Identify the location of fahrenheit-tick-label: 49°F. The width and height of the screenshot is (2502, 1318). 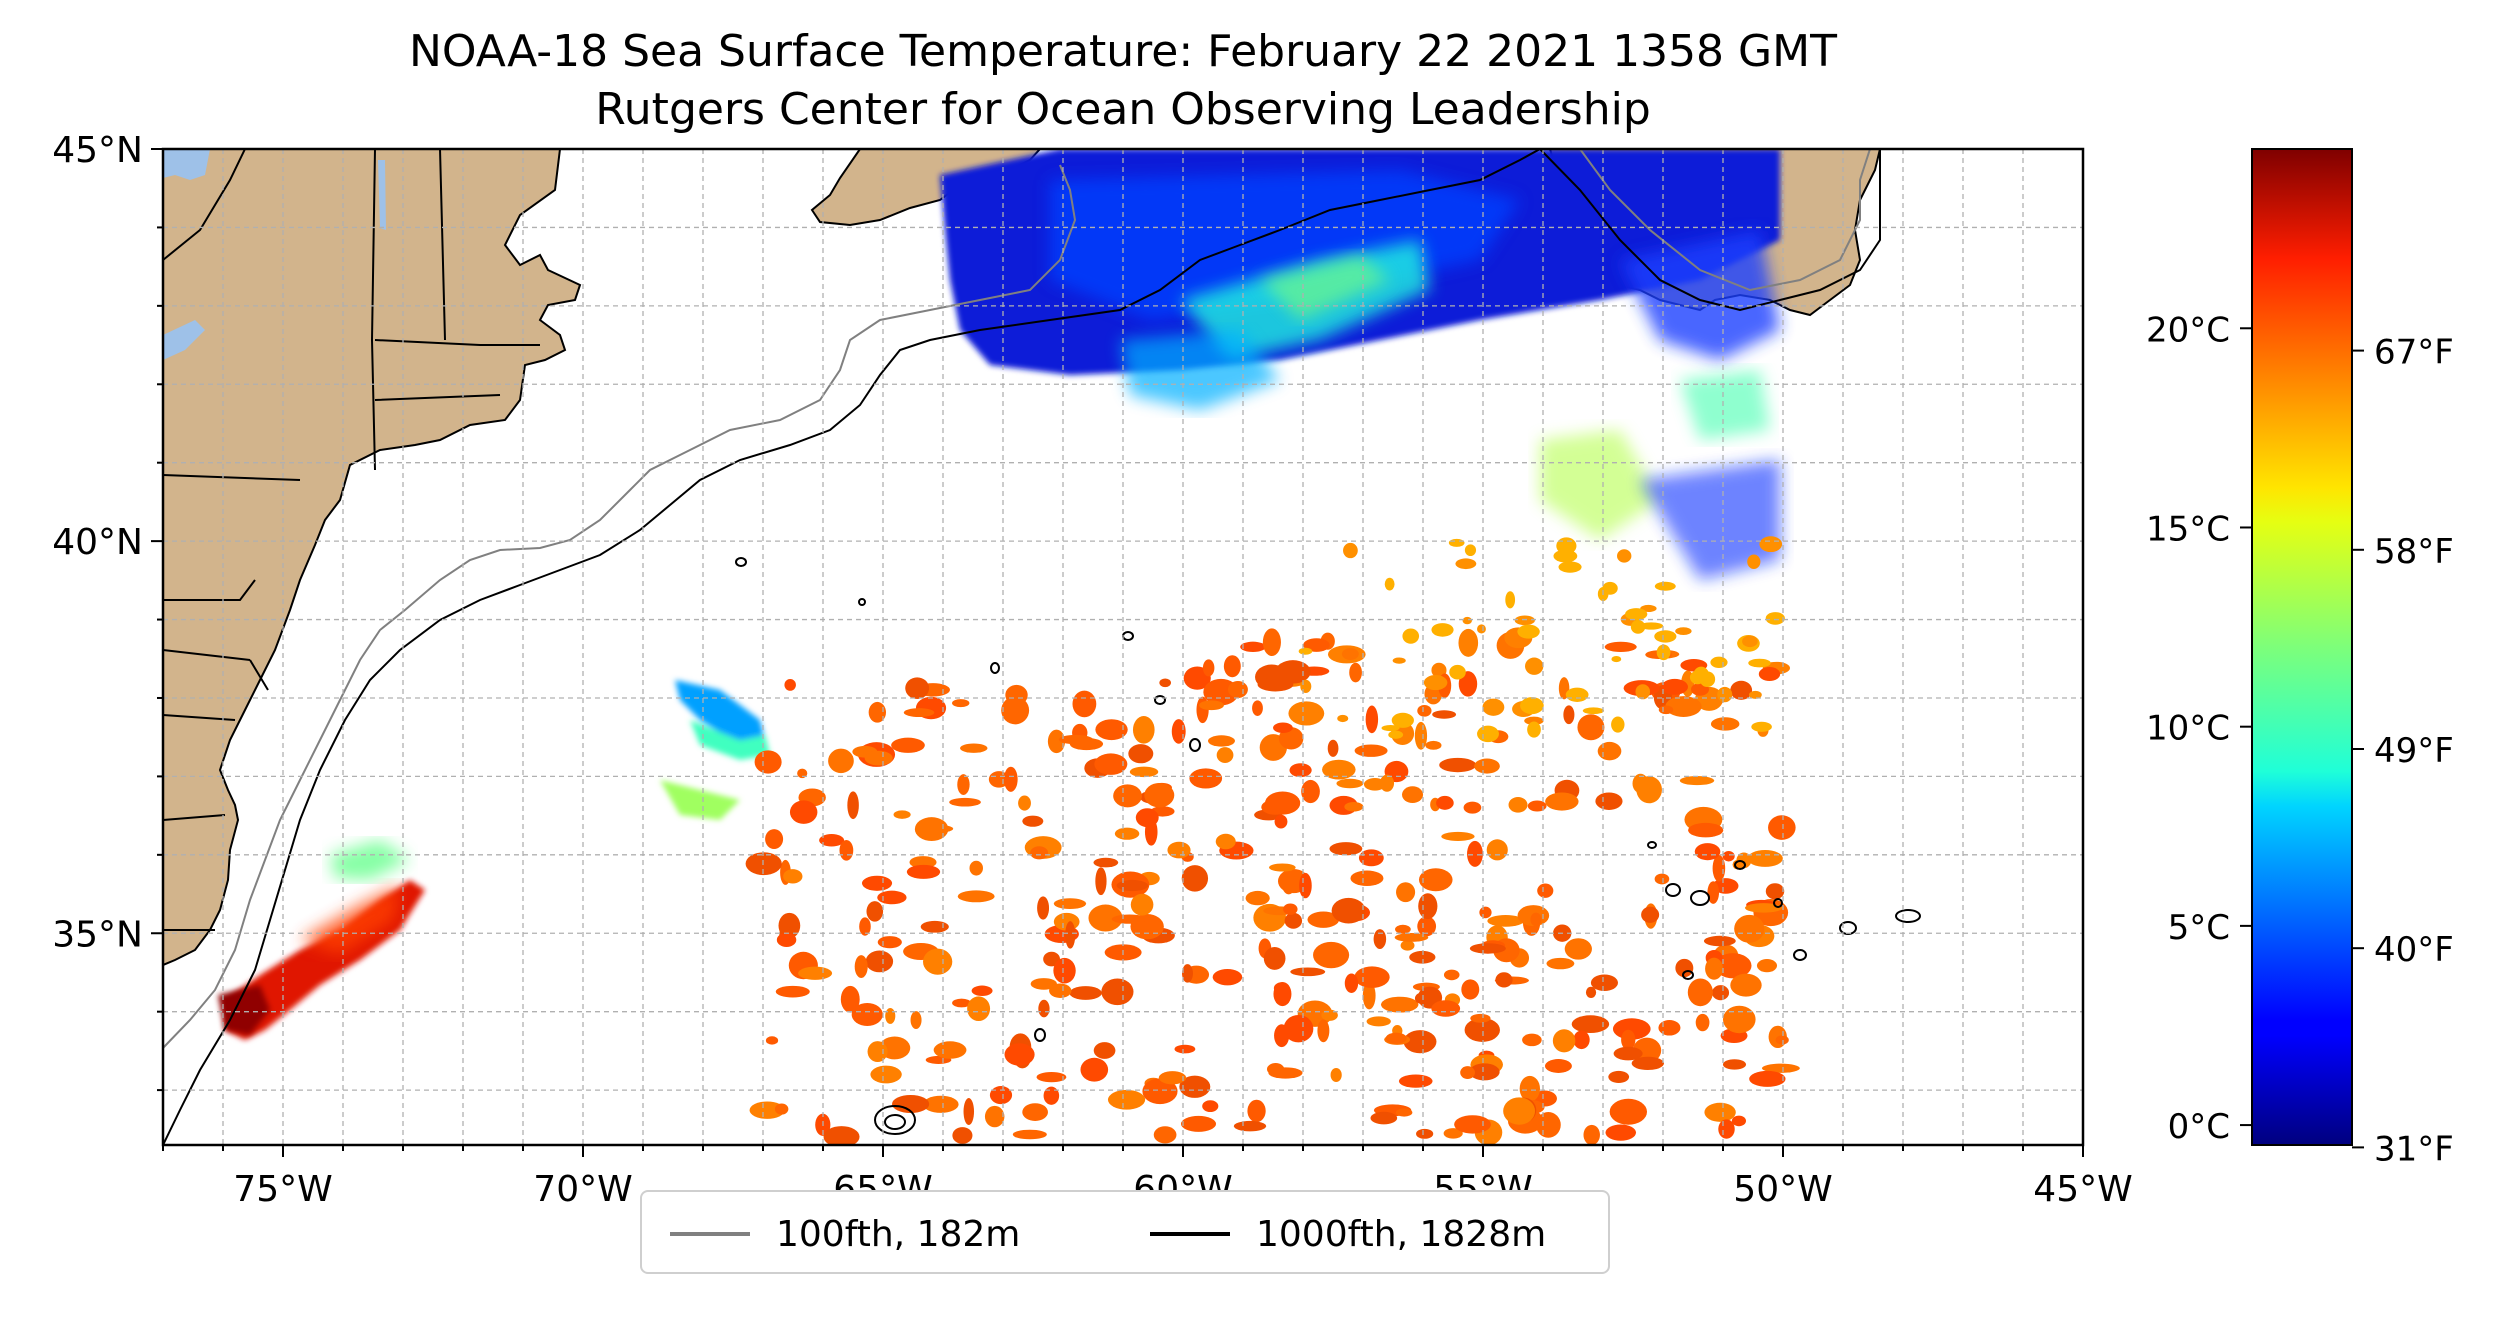
(2414, 751).